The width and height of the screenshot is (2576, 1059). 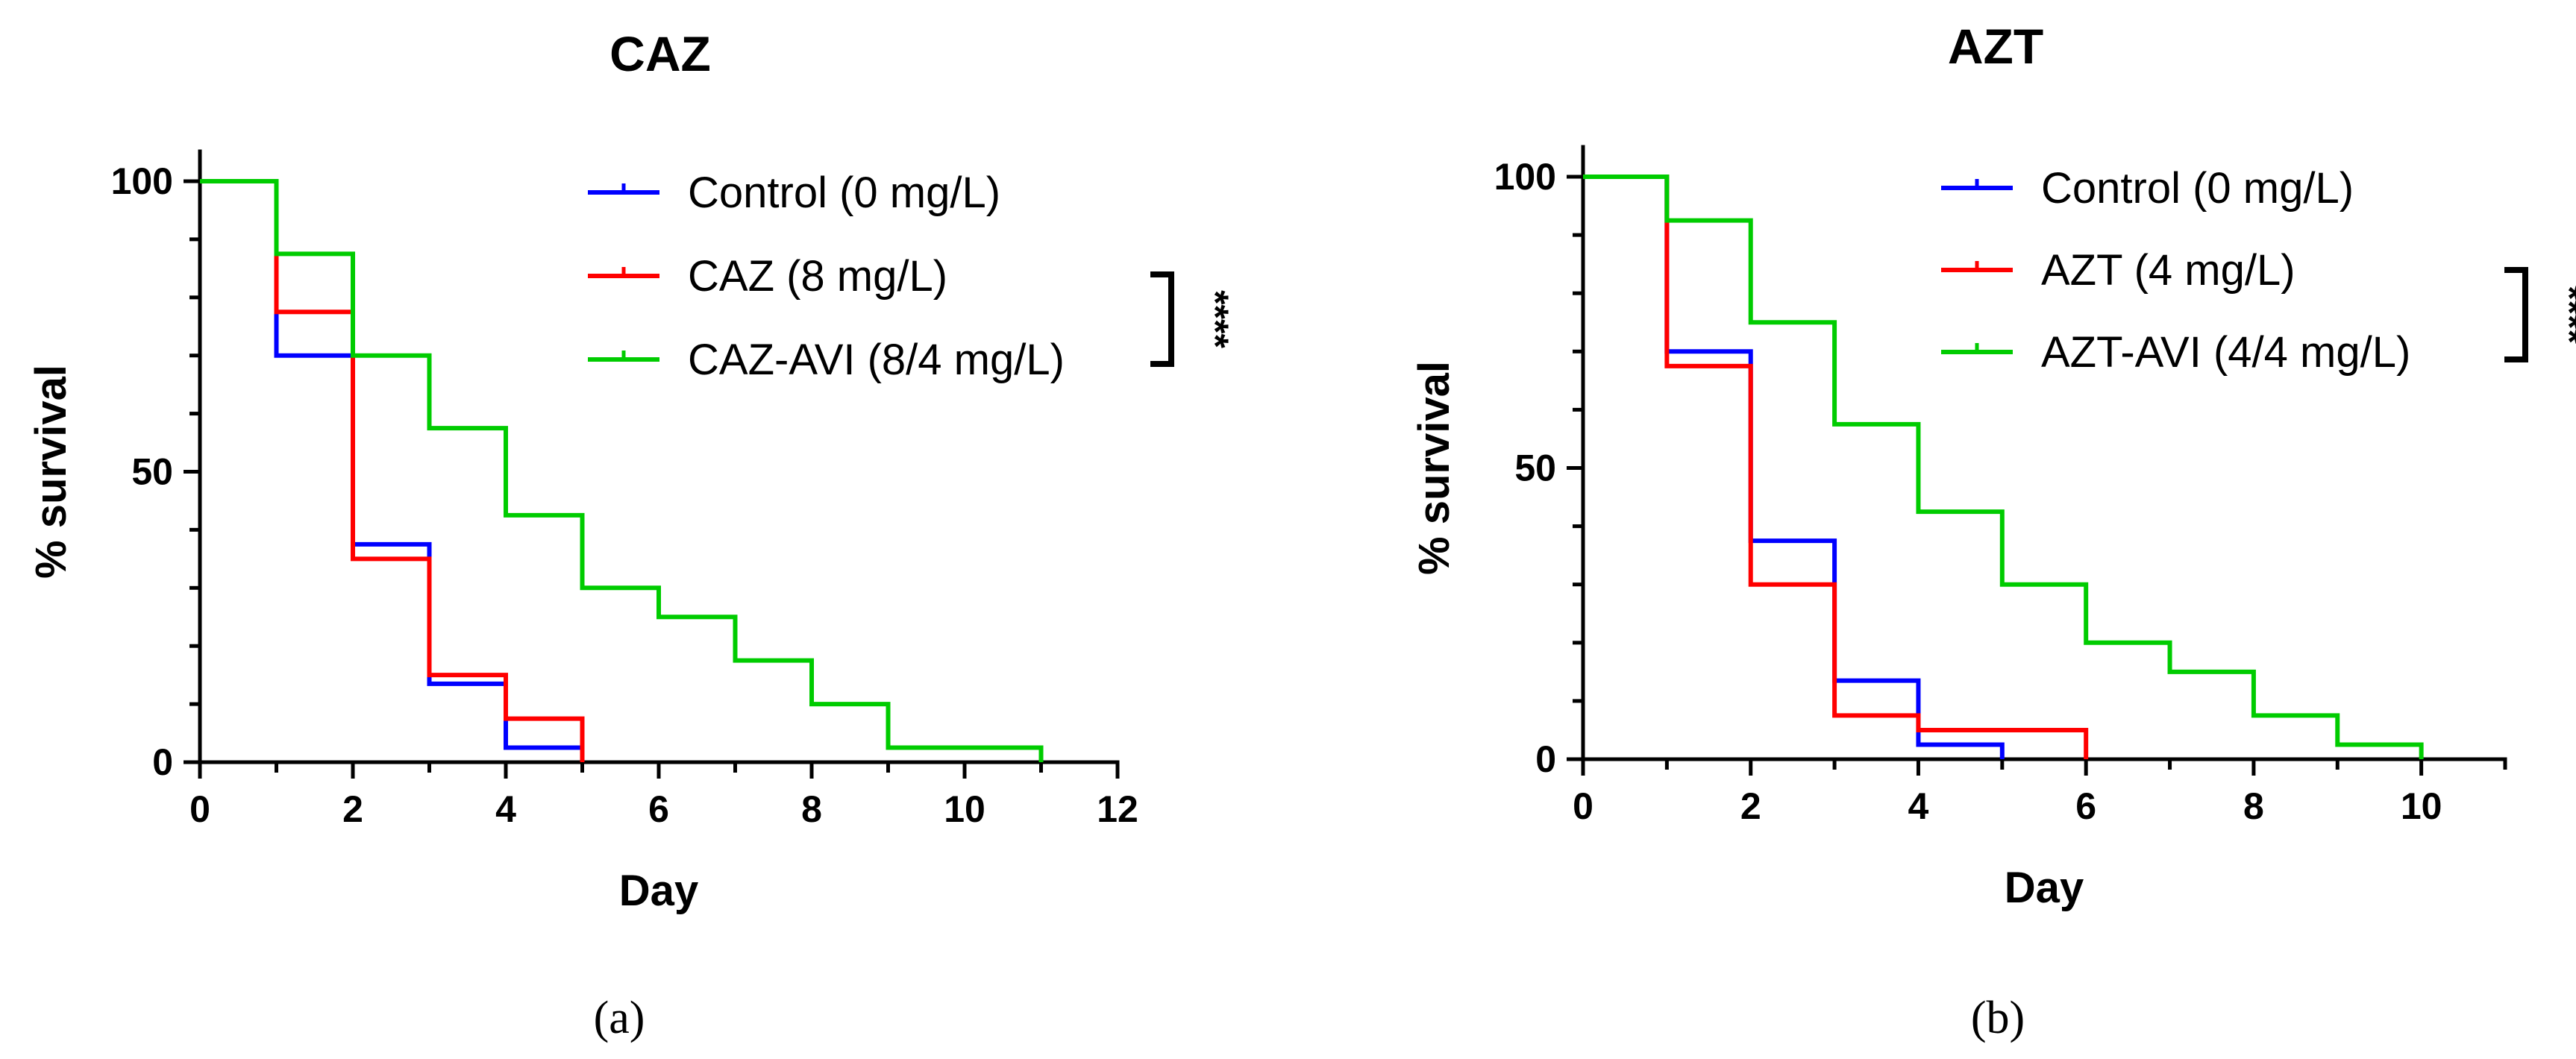 I want to click on legend-label: CAZ-AVI (8/4 mg/L), so click(x=876, y=360).